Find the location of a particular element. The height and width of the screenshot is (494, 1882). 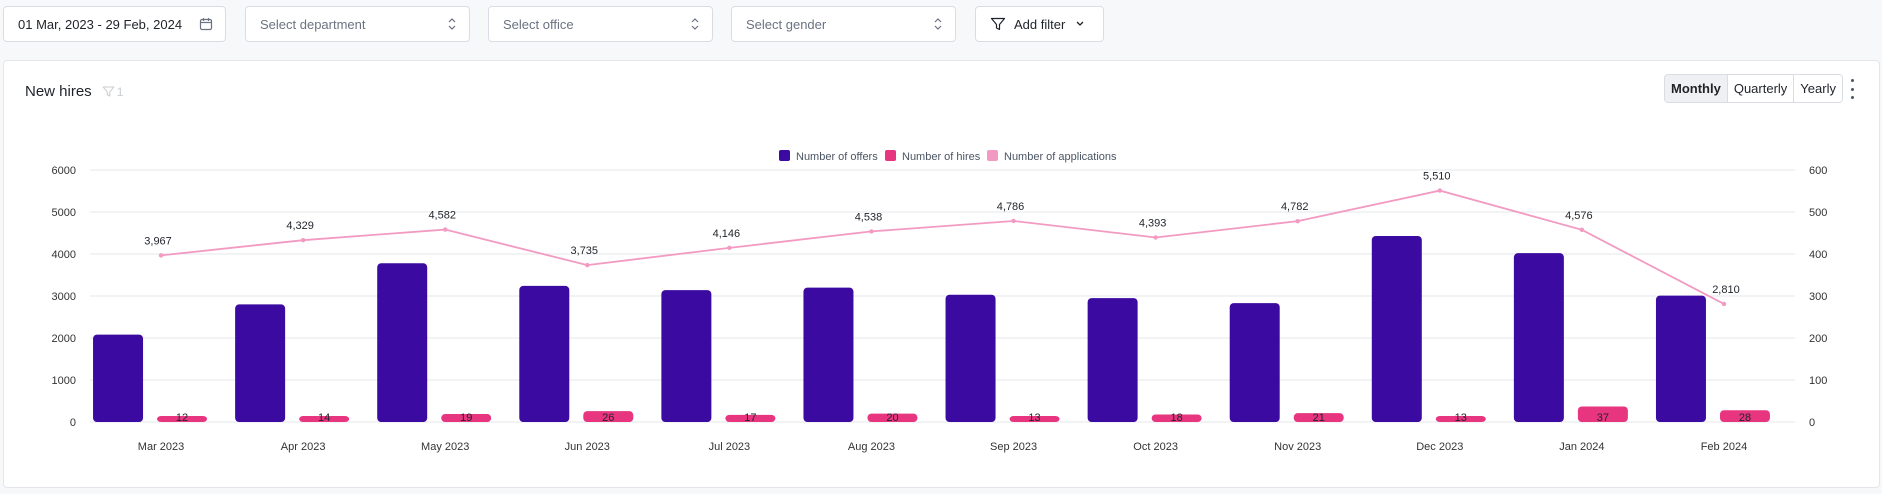

period-yearly-button: Yearly is located at coordinates (1817, 88).